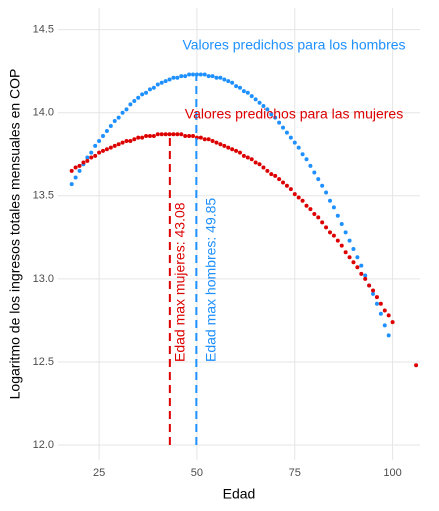  What do you see at coordinates (211, 280) in the screenshot?
I see `reference-label: Edad max hombres: 49.85` at bounding box center [211, 280].